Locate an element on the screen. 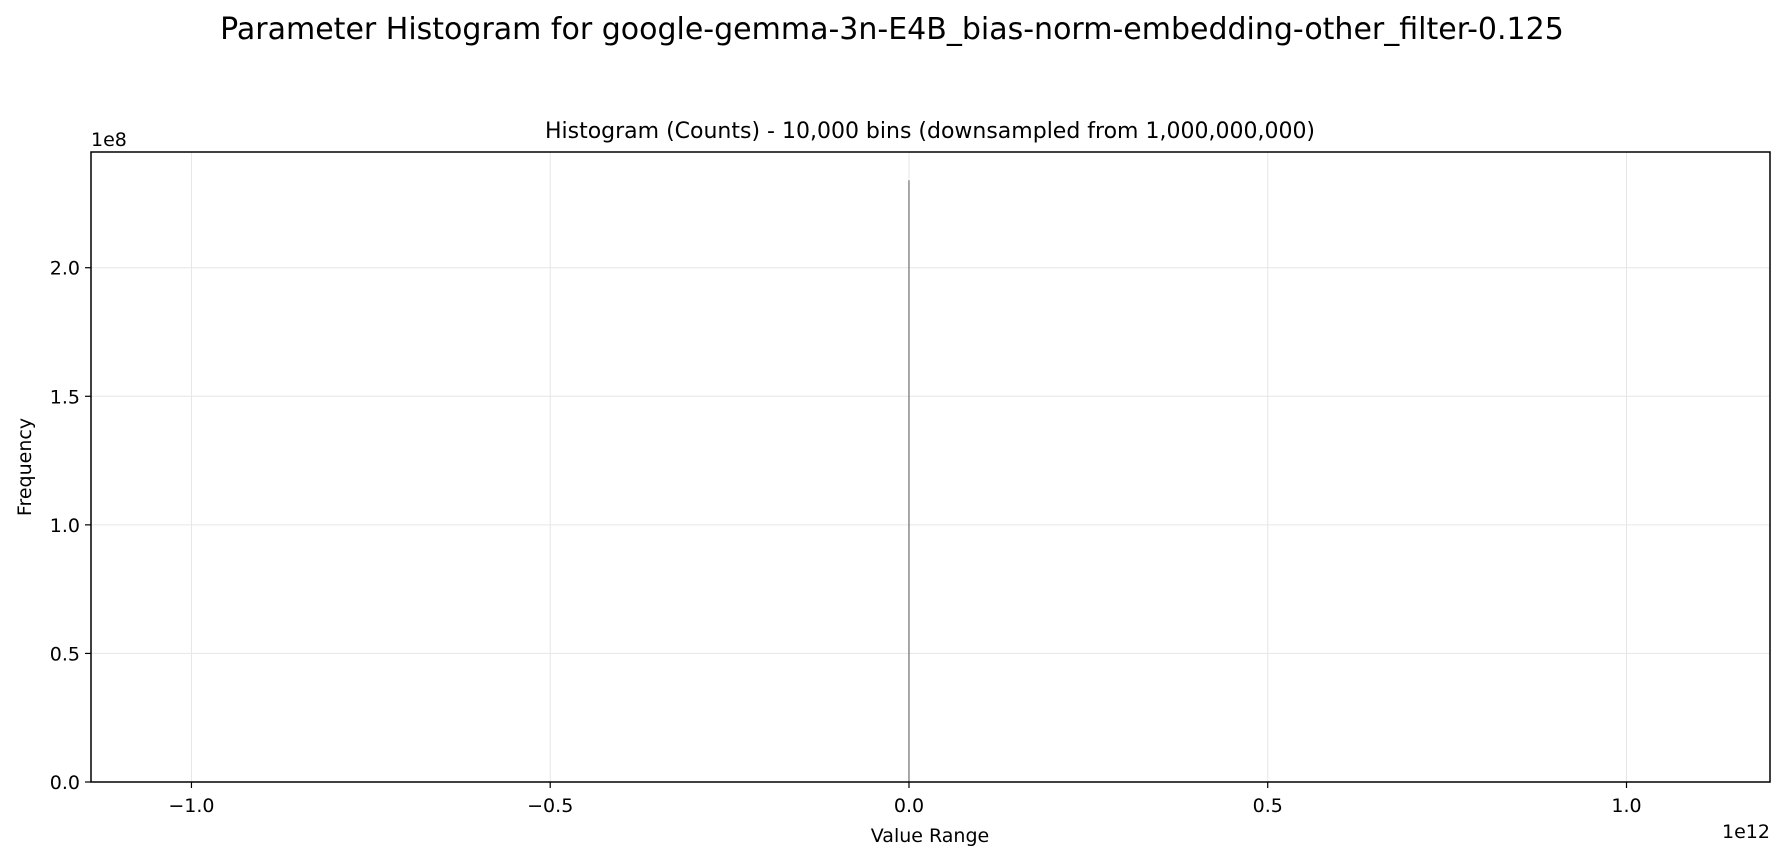 The width and height of the screenshot is (1784, 860). y-tick-label: 0.0 is located at coordinates (65, 783).